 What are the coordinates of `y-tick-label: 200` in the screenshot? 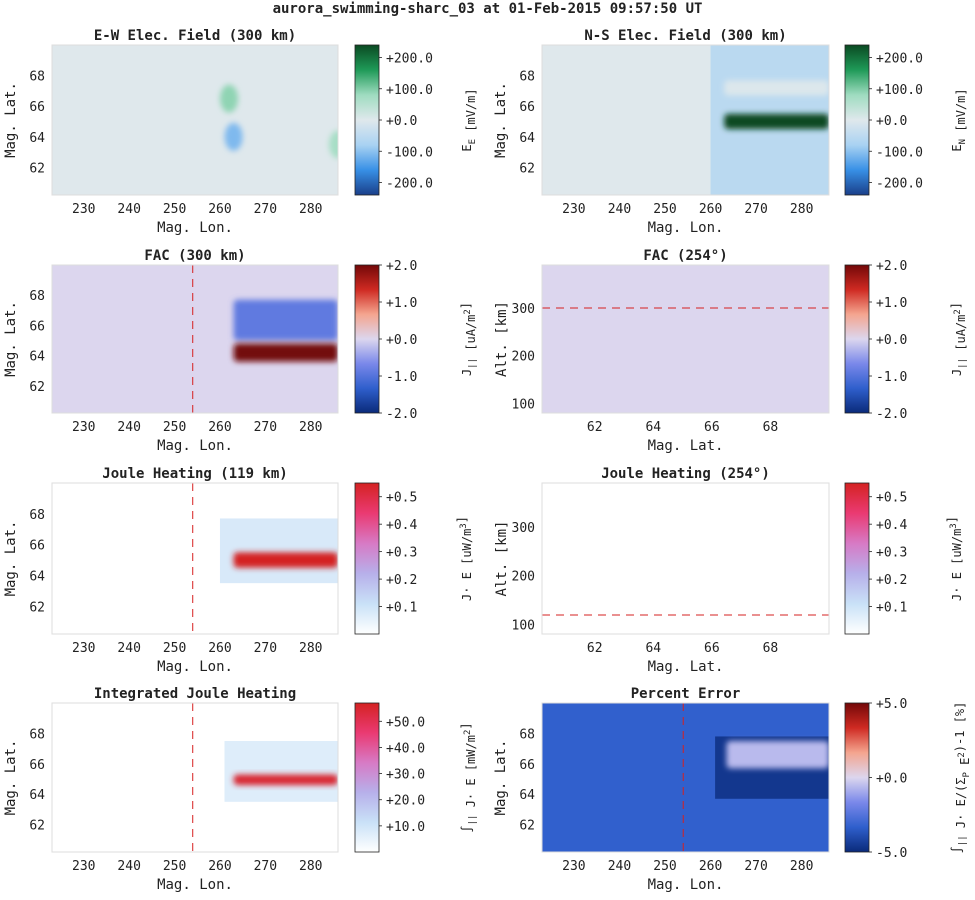 It's located at (523, 577).